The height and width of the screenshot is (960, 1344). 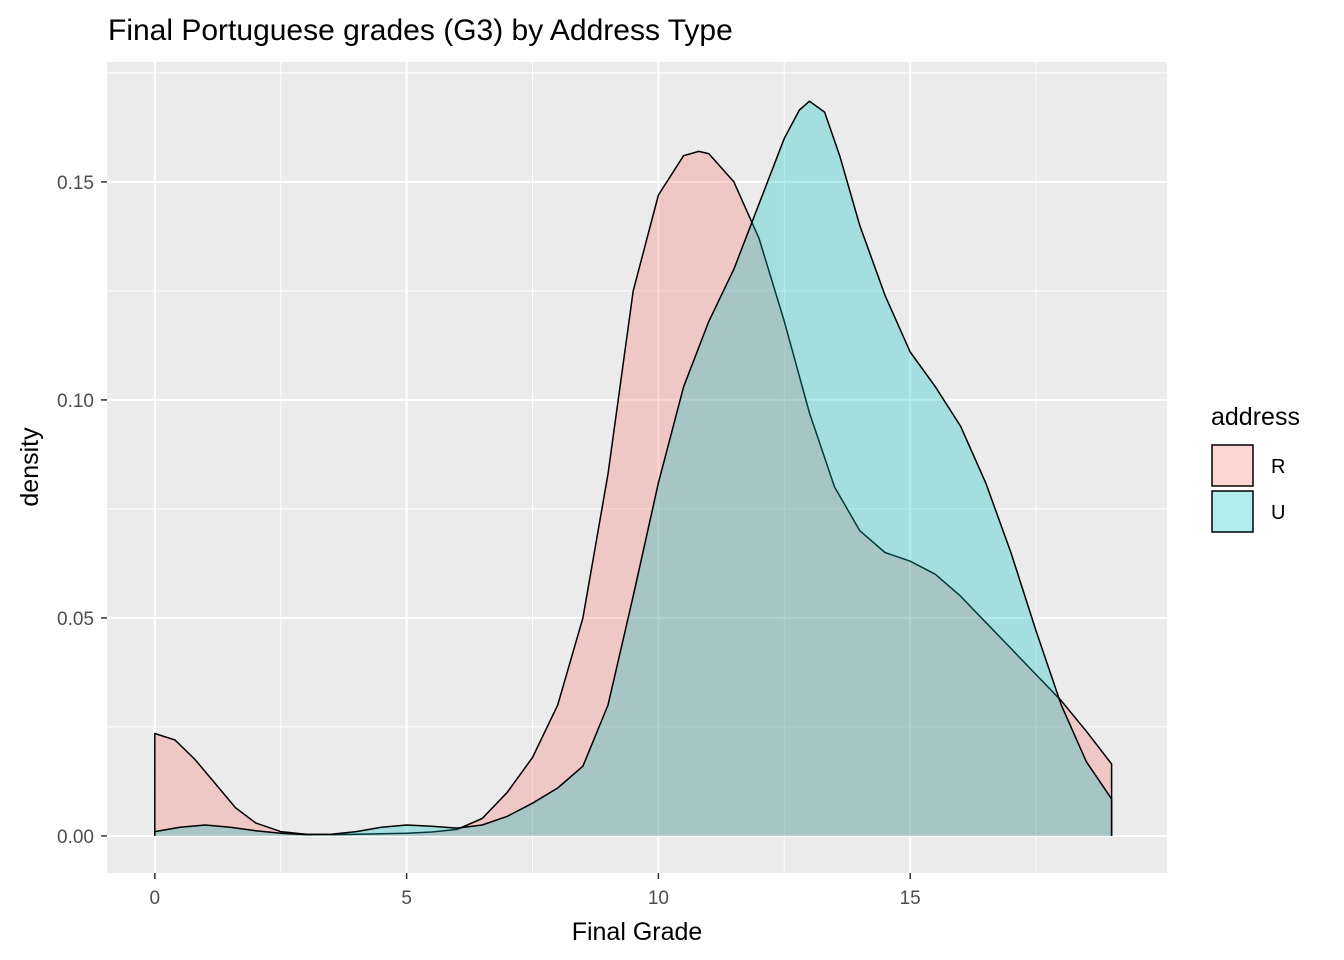 I want to click on x-axis-title: Final Grade, so click(x=637, y=932).